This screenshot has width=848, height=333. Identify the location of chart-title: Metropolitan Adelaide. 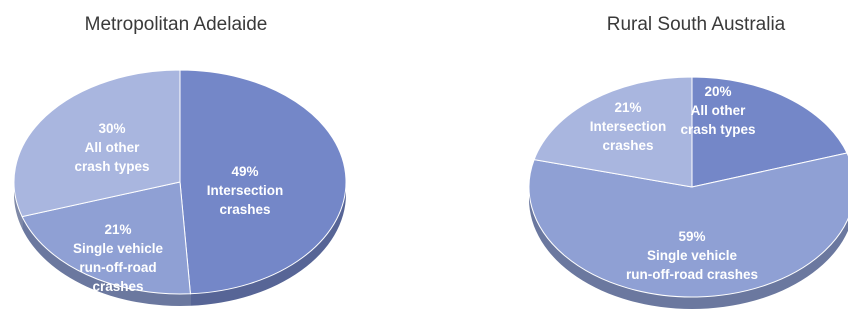
(176, 24).